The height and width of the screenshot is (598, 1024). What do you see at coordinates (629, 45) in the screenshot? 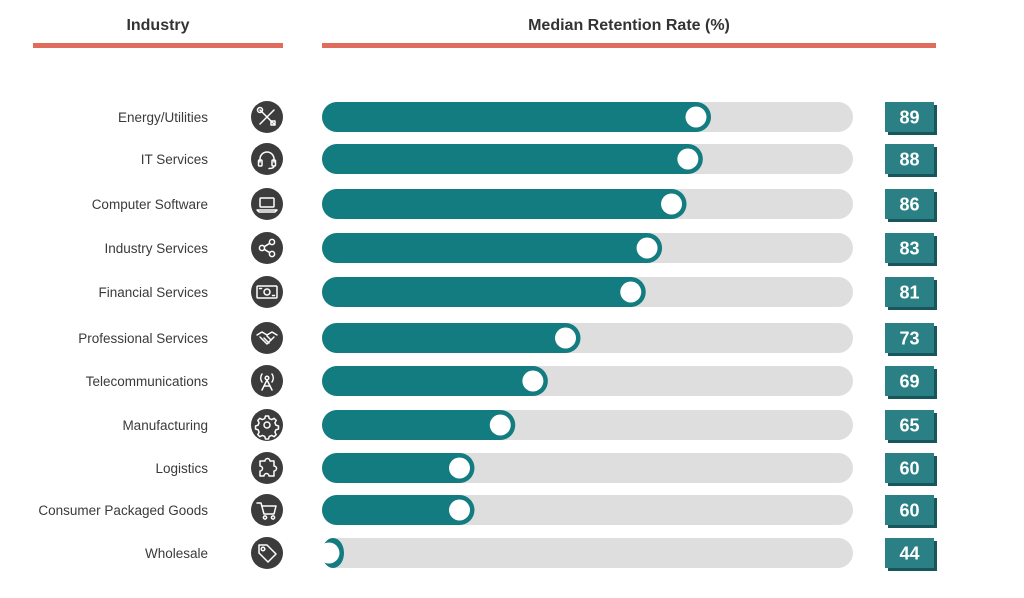
I see `rate-header-rule` at bounding box center [629, 45].